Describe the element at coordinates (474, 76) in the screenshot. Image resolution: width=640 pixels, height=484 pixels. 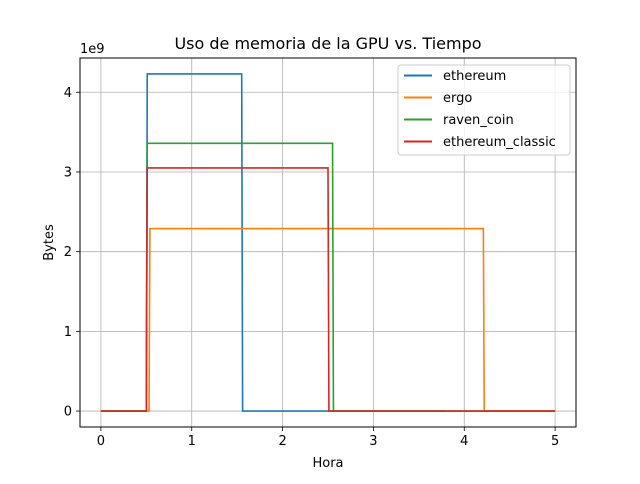
I see `legend-label: ethereum` at that location.